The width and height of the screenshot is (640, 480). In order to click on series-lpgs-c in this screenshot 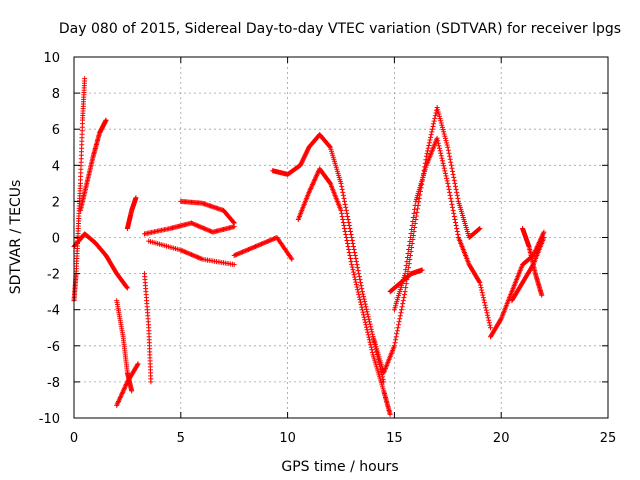, I will do `click(100, 261)`.